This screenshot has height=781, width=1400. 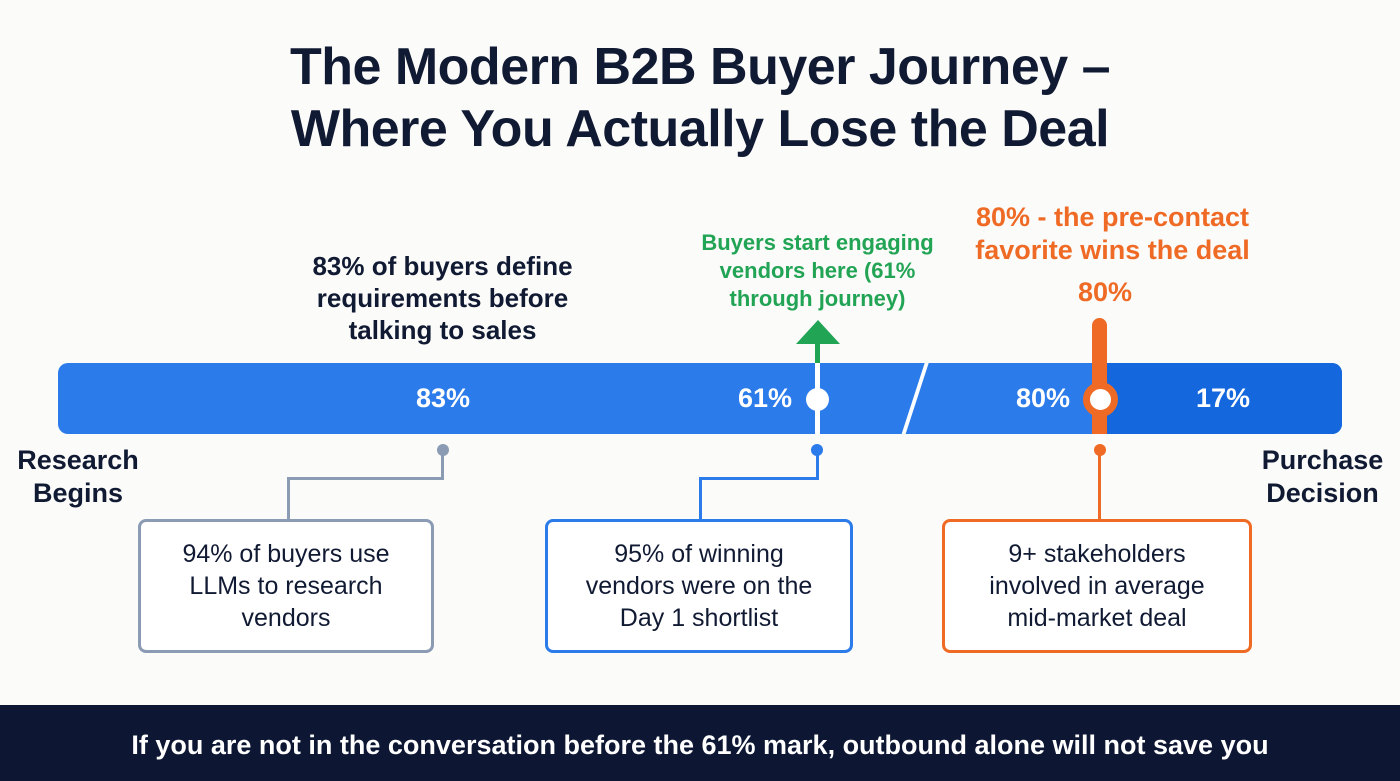 I want to click on endpoint-line: Decision, so click(x=1322, y=493).